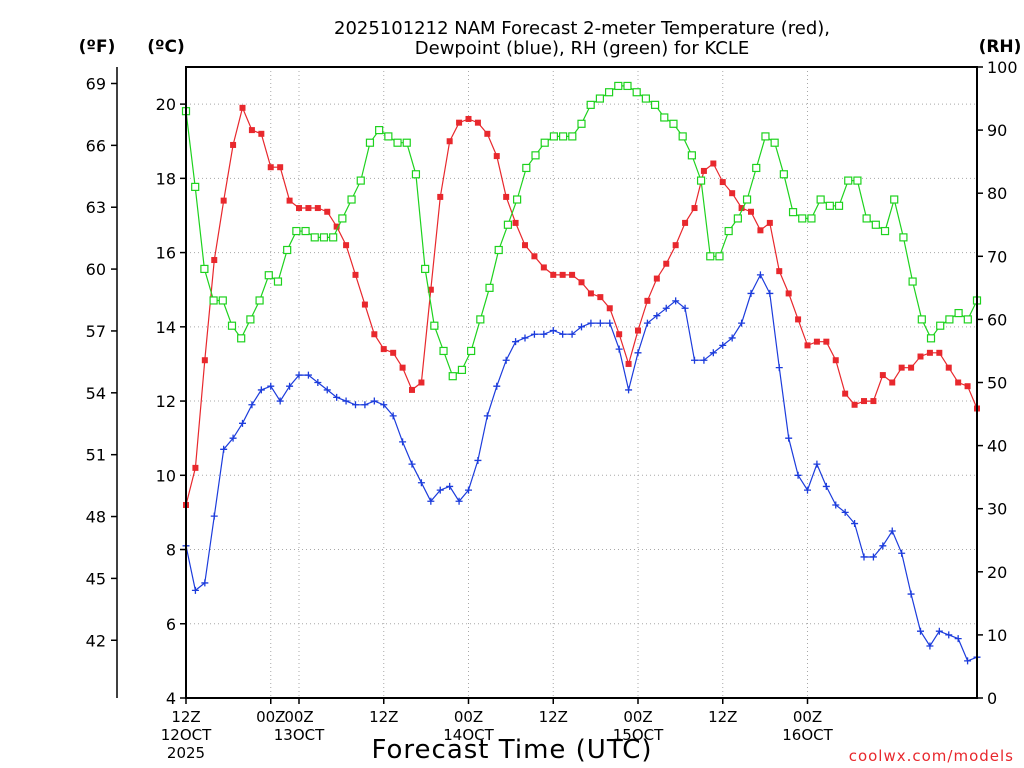  I want to click on x-tick-date-4: 14OCT, so click(468, 735).